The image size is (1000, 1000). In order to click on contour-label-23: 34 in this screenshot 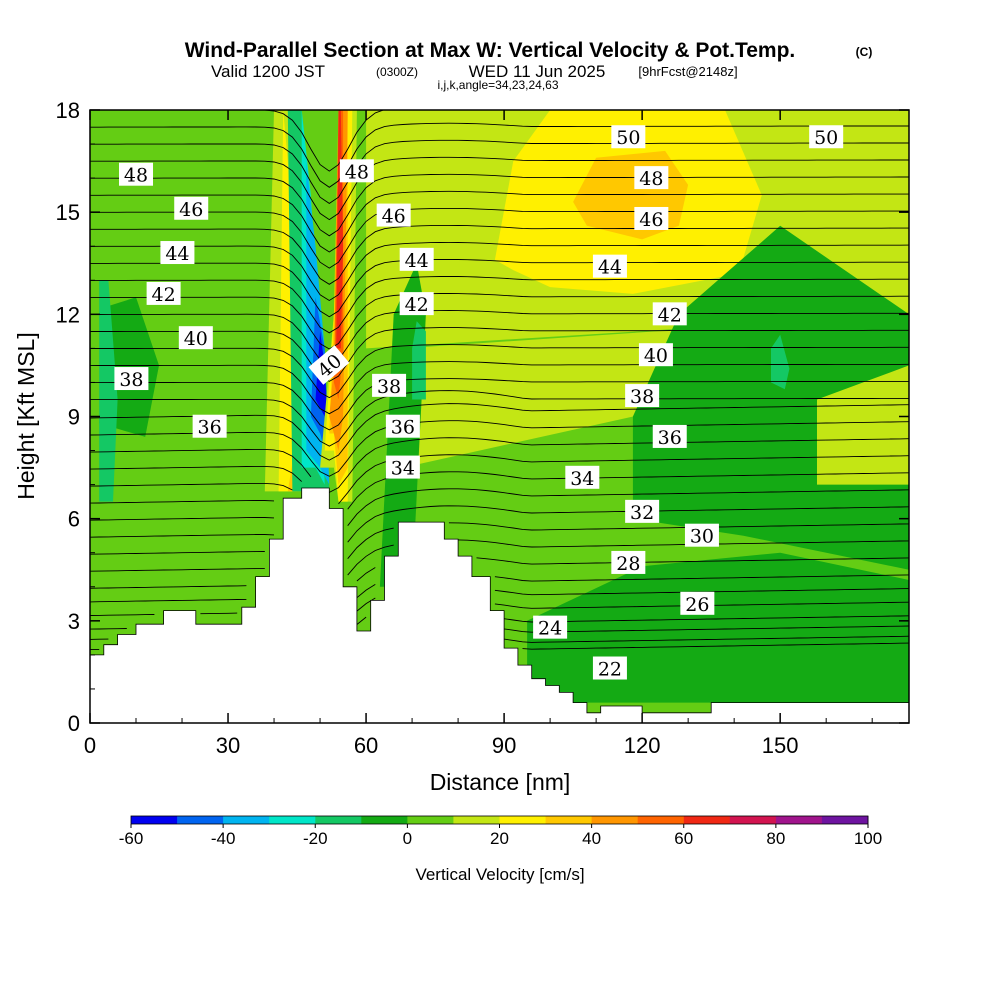, I will do `click(402, 467)`.